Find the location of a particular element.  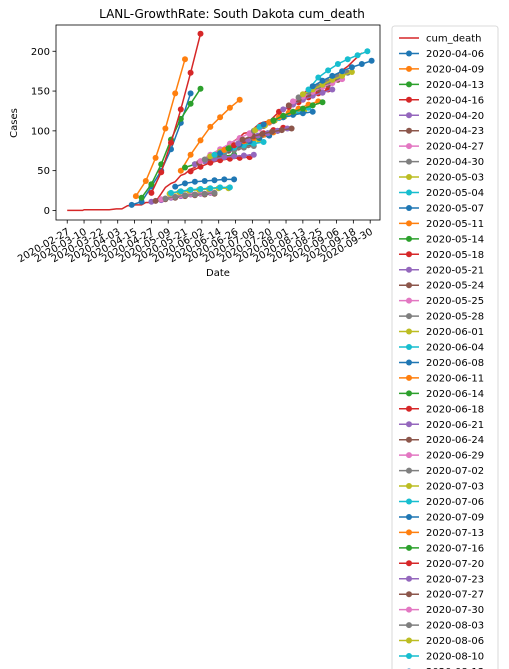

legend-label: 2020-04-20 is located at coordinates (455, 116).